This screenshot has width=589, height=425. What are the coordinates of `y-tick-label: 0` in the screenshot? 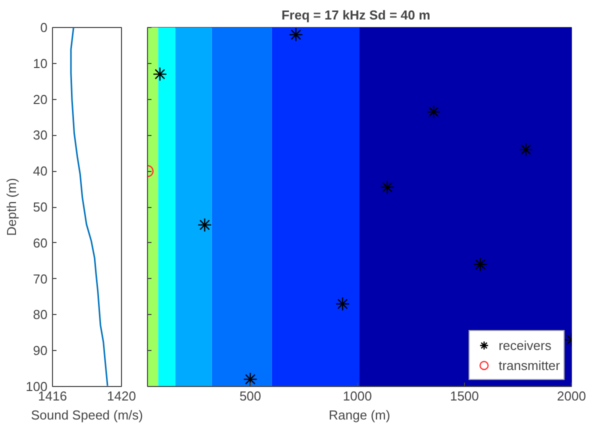 It's located at (44, 27).